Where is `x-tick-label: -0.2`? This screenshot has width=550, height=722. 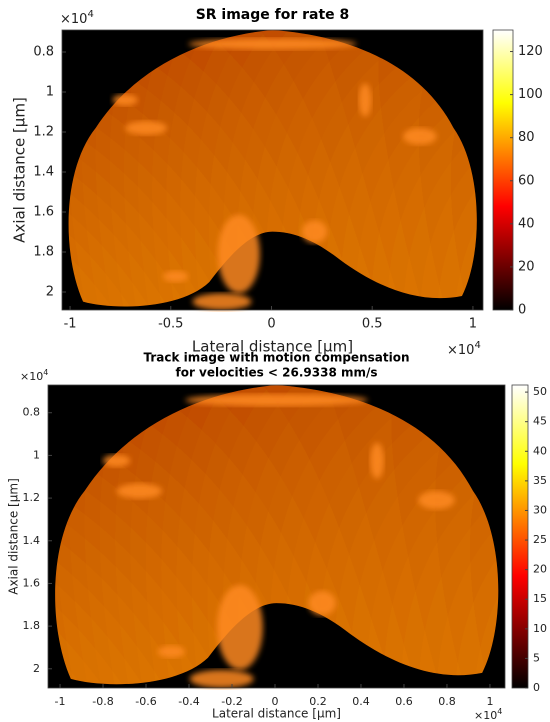
x-tick-label: -0.2 is located at coordinates (231, 701).